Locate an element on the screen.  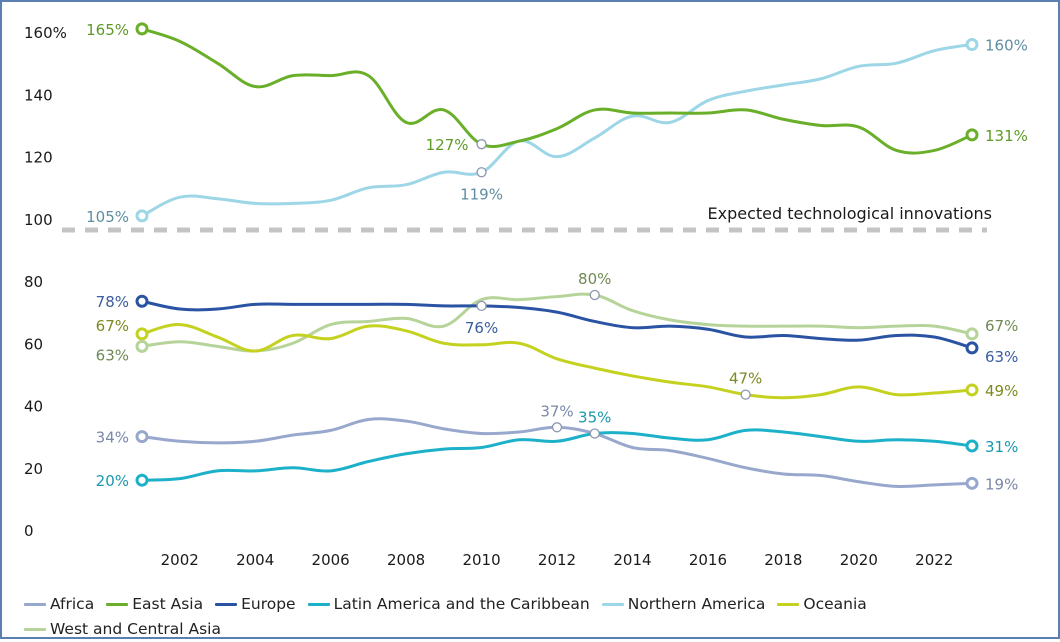
series-line-latin-america-and-the-caribbean is located at coordinates (557, 455).